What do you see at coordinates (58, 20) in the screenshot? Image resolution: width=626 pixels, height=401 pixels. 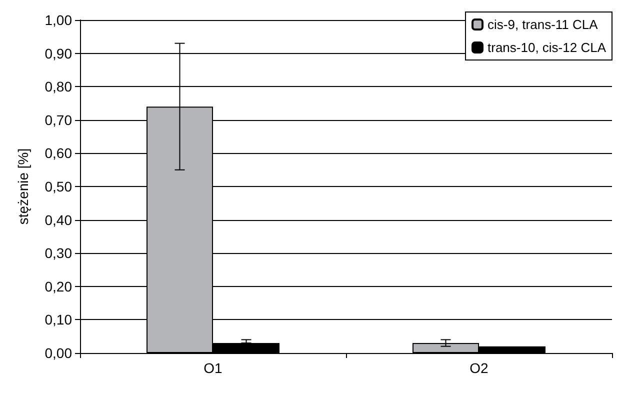 I see `y-tick-label: 1,00` at bounding box center [58, 20].